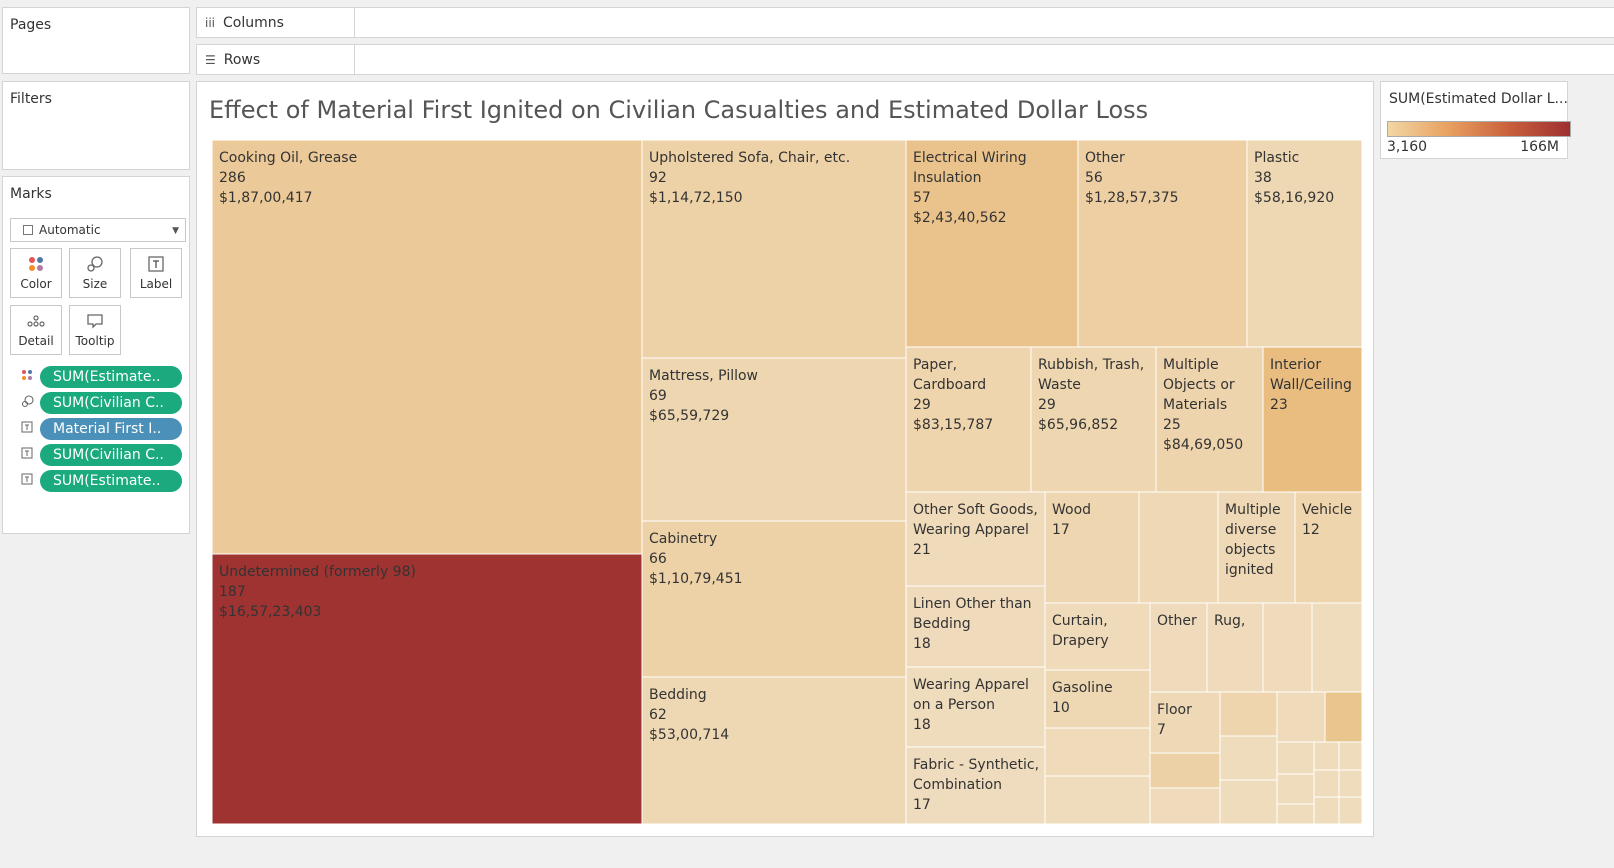  What do you see at coordinates (95, 266) in the screenshot?
I see `size-icon` at bounding box center [95, 266].